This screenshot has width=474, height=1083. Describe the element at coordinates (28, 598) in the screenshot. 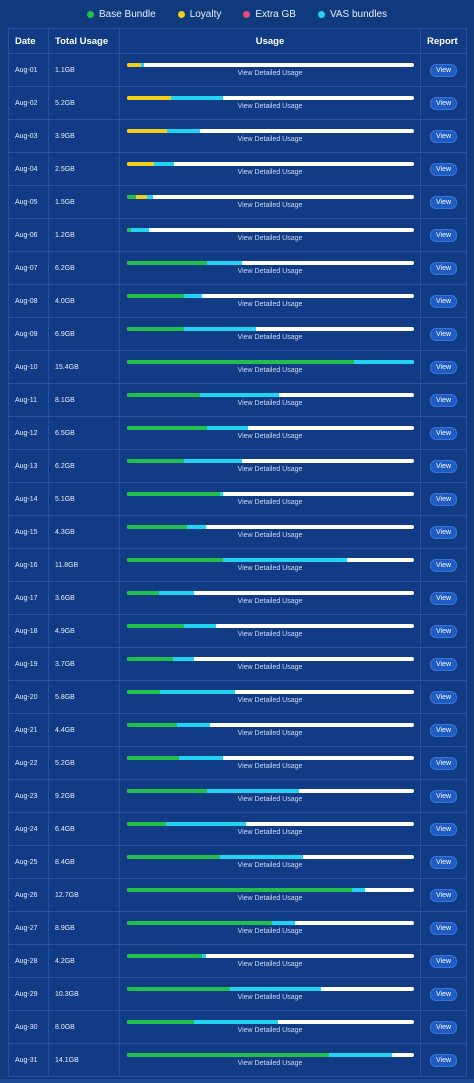

I see `row-date: Aug-17` at that location.